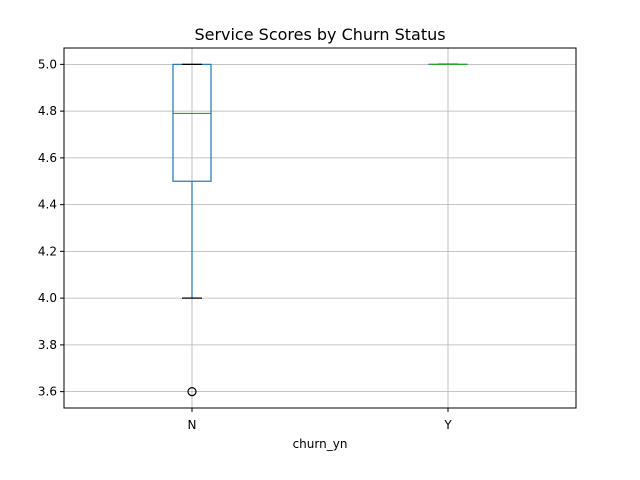  I want to click on chart-title: Service Scores by Churn Status, so click(319, 34).